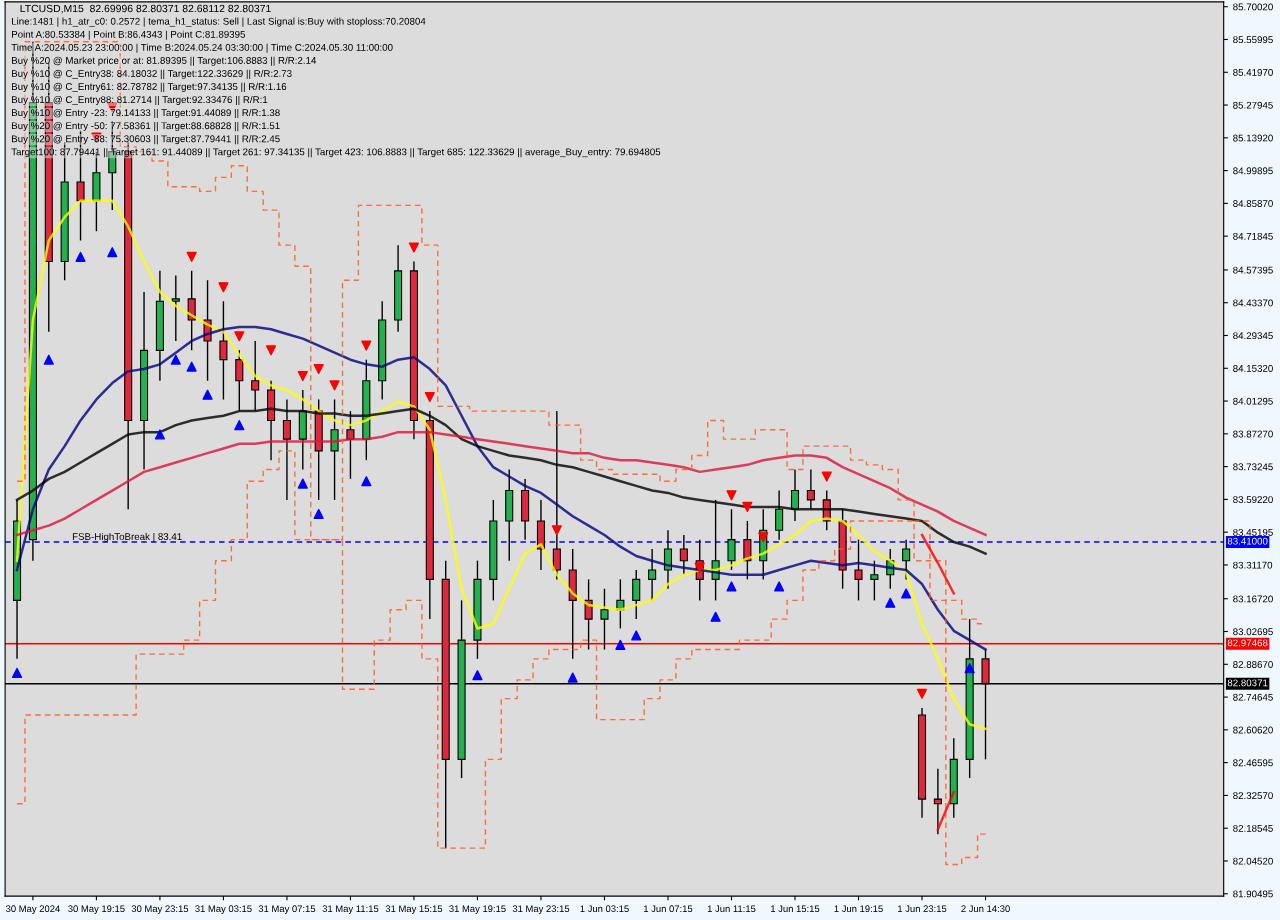 The width and height of the screenshot is (1280, 920). What do you see at coordinates (160, 909) in the screenshot?
I see `x-tick-label: 30 May 23:15` at bounding box center [160, 909].